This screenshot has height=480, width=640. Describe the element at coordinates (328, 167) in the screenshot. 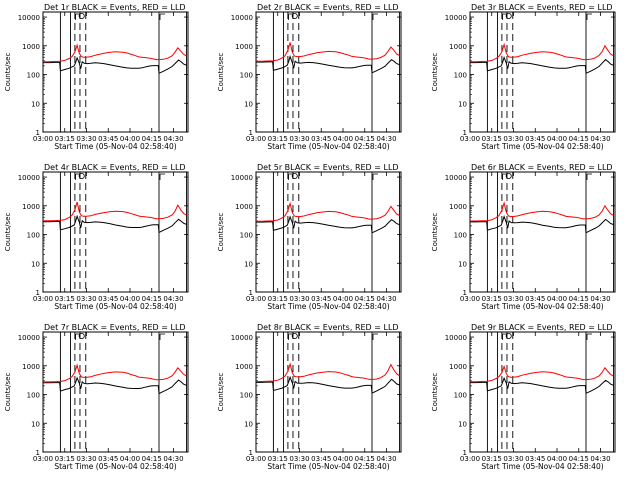

I see `panel-title: Det 5r BLACK = Events, RED = LLD` at that location.